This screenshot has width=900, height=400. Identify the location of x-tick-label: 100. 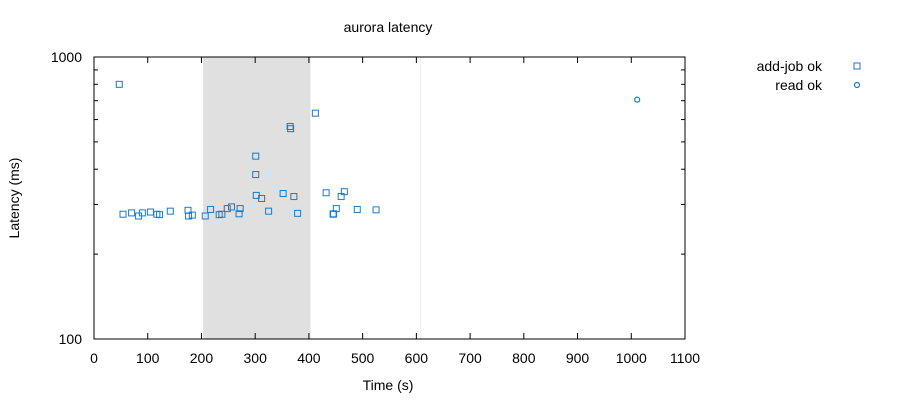
(148, 358).